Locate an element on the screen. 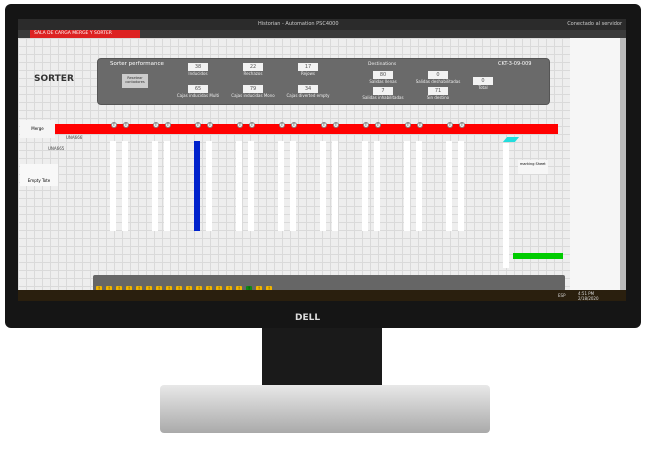  stat-label: Cajas diverted empty is located at coordinates (308, 95).